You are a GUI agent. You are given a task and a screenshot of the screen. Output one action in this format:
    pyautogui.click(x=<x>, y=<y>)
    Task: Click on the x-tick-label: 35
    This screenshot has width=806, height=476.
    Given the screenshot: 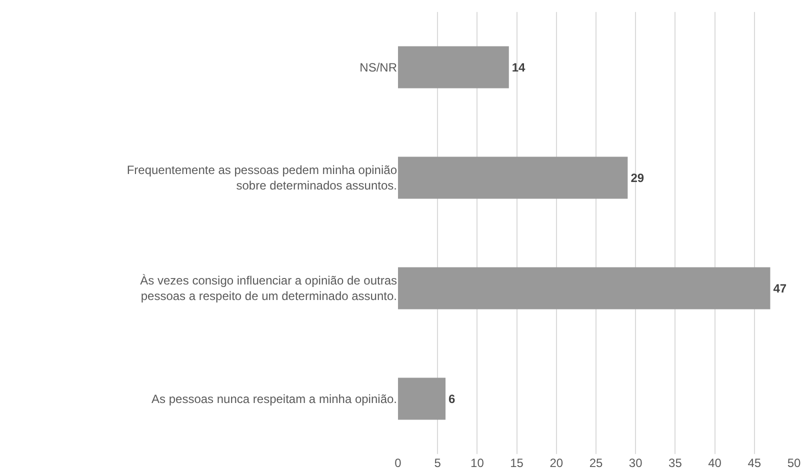 What is the action you would take?
    pyautogui.click(x=675, y=463)
    